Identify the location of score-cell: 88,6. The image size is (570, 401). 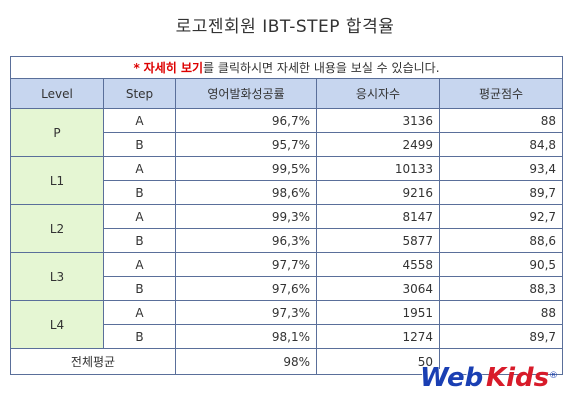
(501, 240).